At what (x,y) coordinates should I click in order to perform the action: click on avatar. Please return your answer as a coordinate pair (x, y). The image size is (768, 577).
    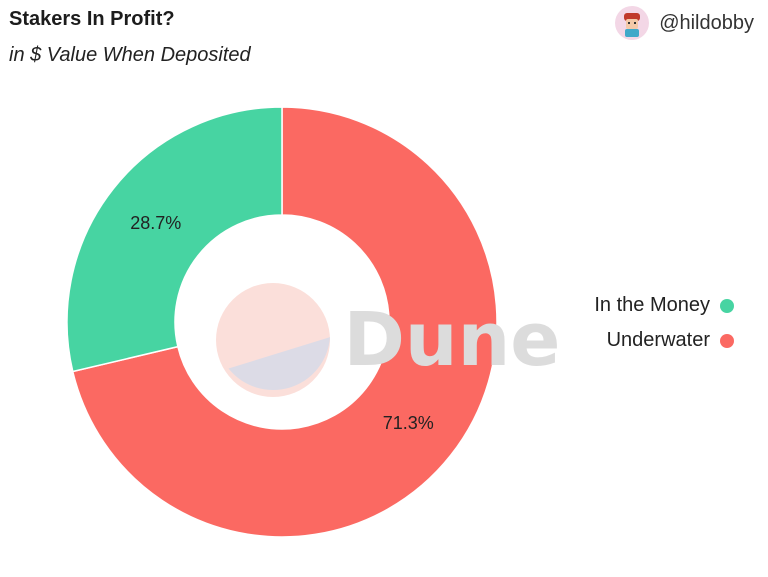
    Looking at the image, I should click on (632, 23).